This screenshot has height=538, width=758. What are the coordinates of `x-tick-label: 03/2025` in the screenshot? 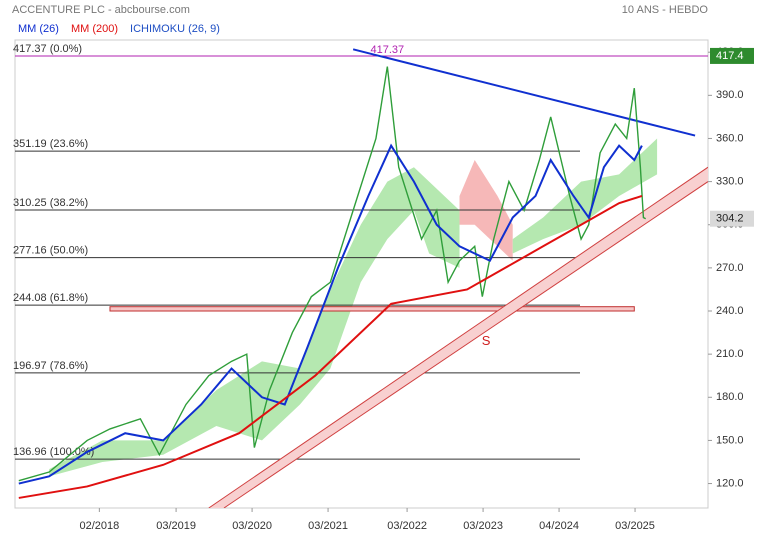 It's located at (635, 526).